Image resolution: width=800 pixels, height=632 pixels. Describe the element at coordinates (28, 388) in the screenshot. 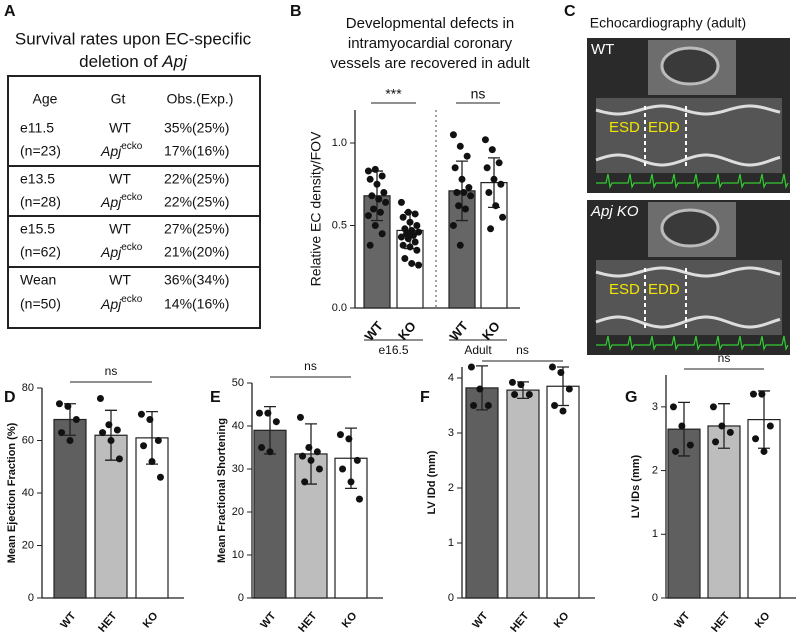

I see `y-tick-label: 80` at that location.